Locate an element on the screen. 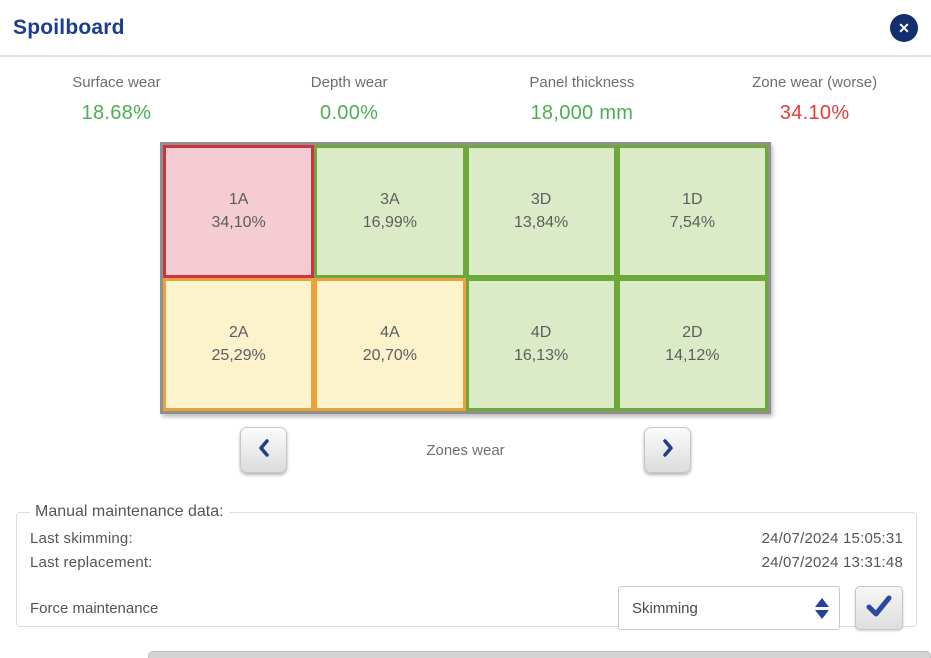 The width and height of the screenshot is (931, 658). chevron-left-icon is located at coordinates (264, 450).